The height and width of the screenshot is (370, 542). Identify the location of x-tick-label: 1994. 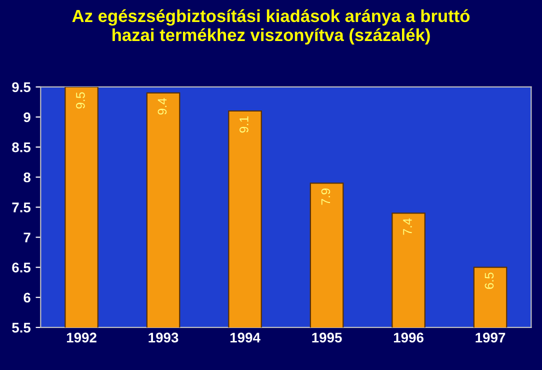
(245, 337).